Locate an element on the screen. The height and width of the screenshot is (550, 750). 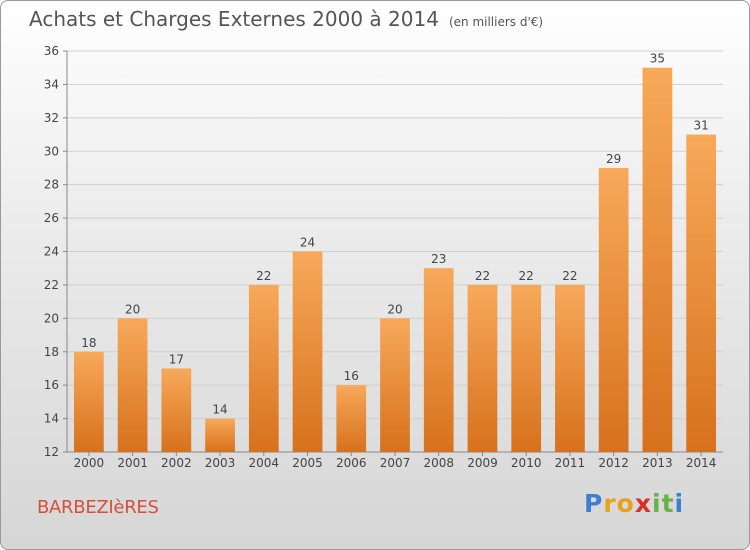
x-tick-label: 2000 is located at coordinates (89, 463).